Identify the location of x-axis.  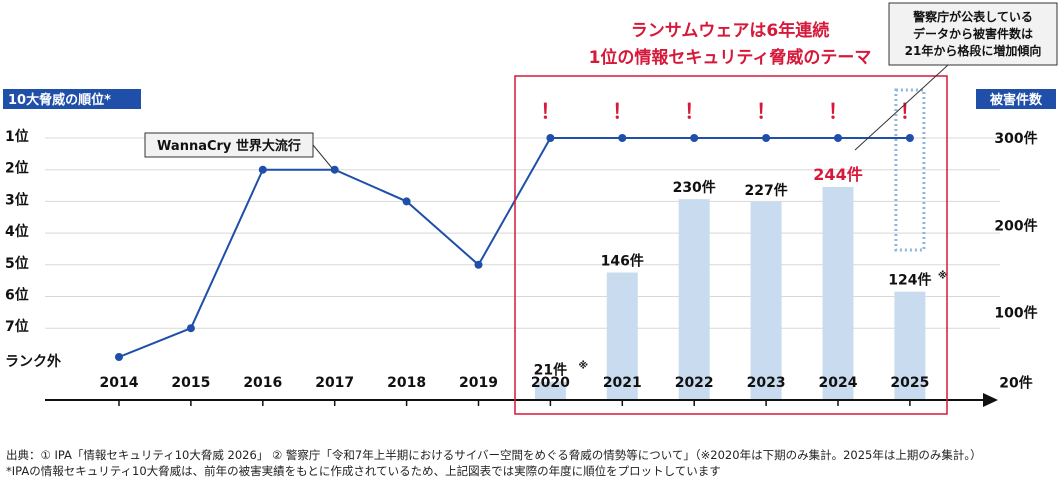
(521, 400).